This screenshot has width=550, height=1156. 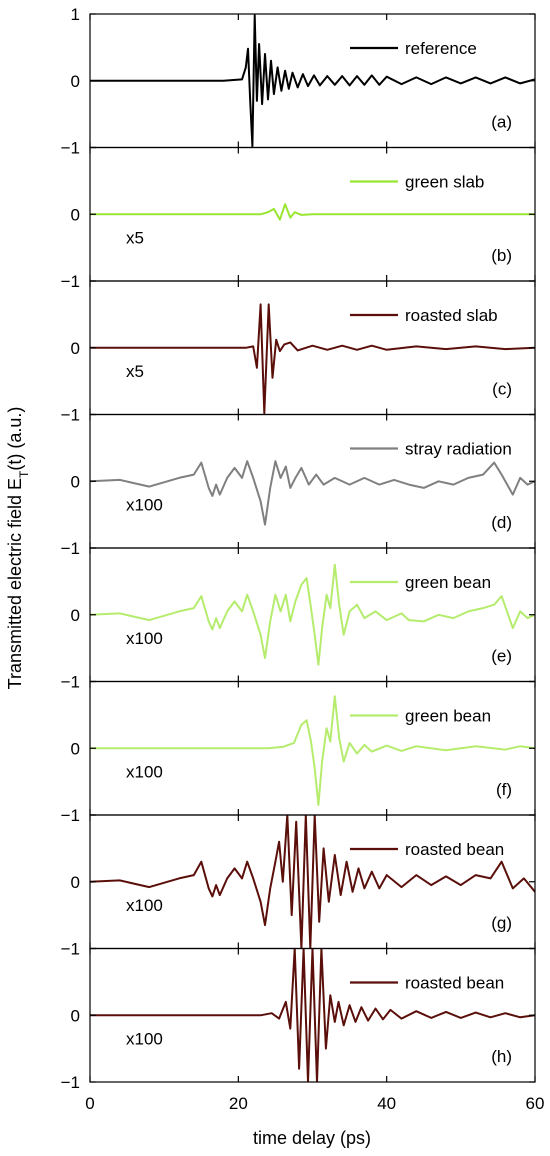 I want to click on legend-label-7: roasted bean, so click(x=454, y=849).